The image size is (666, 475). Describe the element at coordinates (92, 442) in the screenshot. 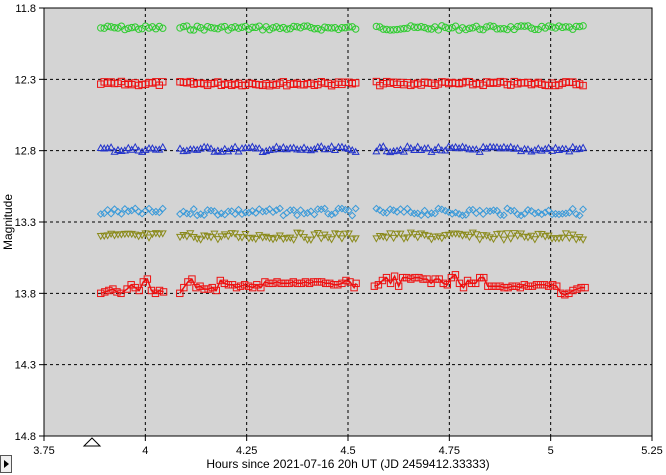

I see `time-marker-triangle-icon` at that location.